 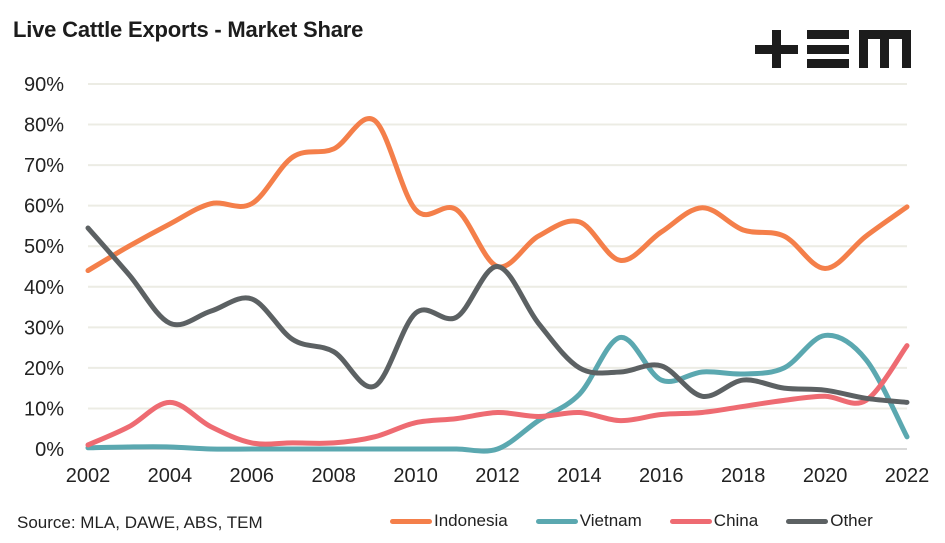 What do you see at coordinates (44, 409) in the screenshot?
I see `y-tick-label: 10%` at bounding box center [44, 409].